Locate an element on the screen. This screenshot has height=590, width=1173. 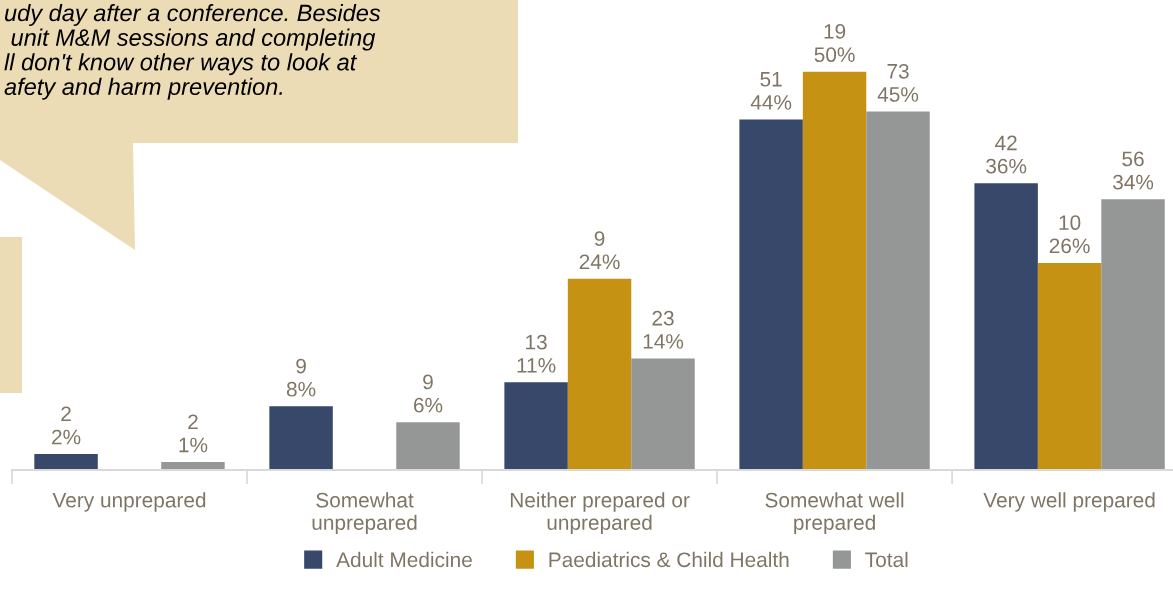
data-label: 23 14% is located at coordinates (663, 329).